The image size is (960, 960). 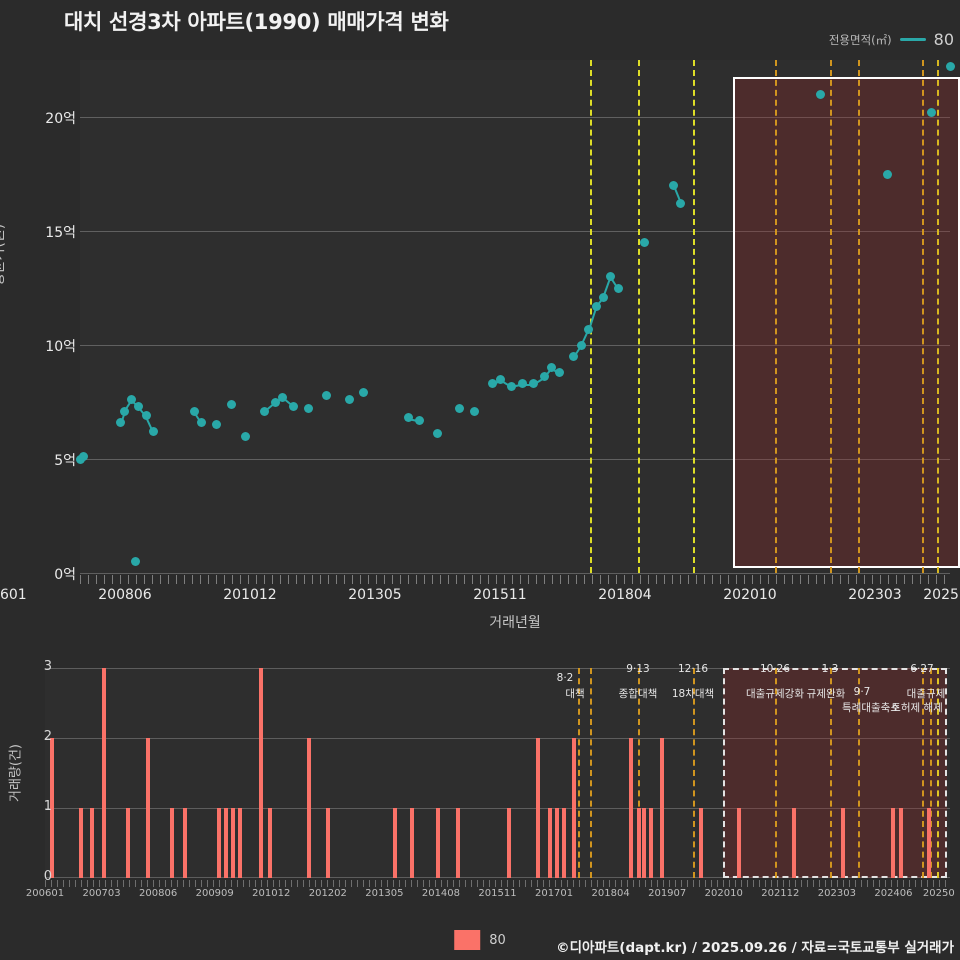 What do you see at coordinates (638, 669) in the screenshot?
I see `annotation-date: 9·13` at bounding box center [638, 669].